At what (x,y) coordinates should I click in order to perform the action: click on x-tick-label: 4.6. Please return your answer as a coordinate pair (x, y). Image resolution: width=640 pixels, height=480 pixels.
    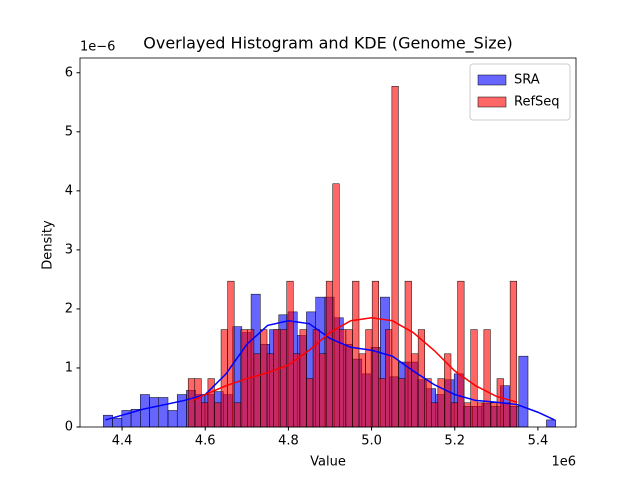
    Looking at the image, I should click on (205, 441).